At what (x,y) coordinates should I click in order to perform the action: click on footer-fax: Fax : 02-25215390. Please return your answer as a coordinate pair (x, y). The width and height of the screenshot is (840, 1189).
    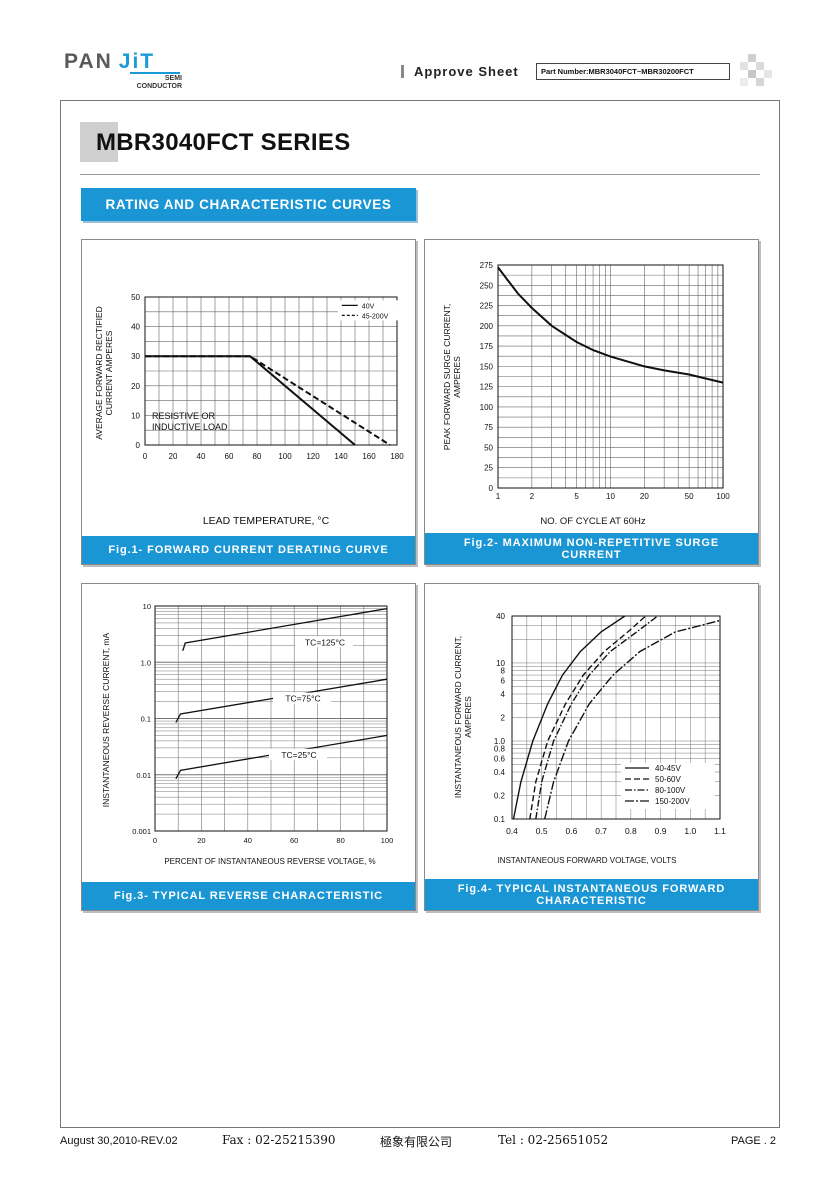
    Looking at the image, I should click on (279, 1140).